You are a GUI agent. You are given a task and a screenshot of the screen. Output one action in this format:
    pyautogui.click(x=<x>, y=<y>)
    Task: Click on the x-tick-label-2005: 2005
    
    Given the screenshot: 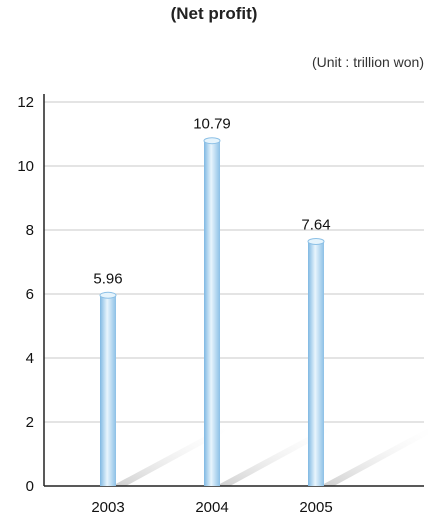 What is the action you would take?
    pyautogui.click(x=315, y=507)
    